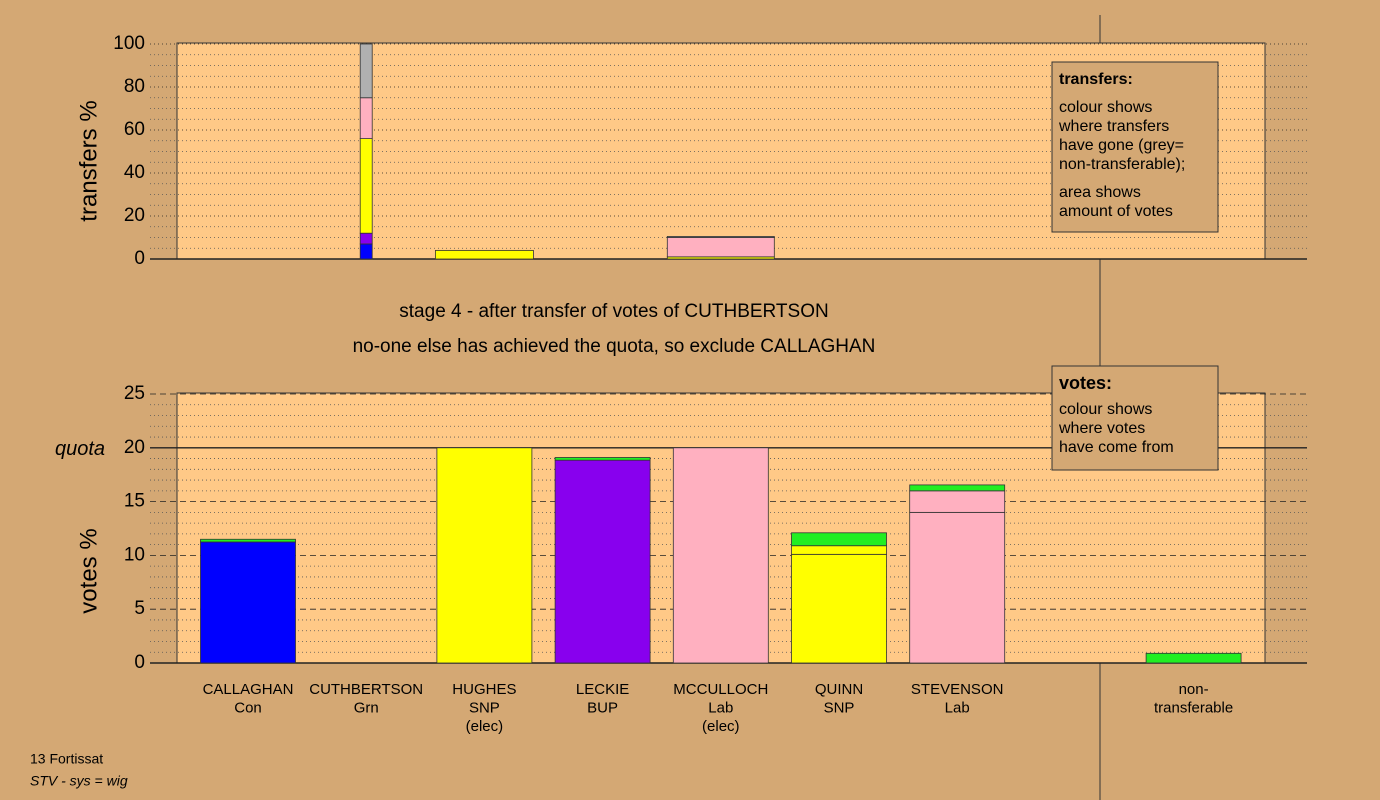 Image resolution: width=1380 pixels, height=800 pixels. Describe the element at coordinates (88, 160) in the screenshot. I see `y-axis-title: transfers %` at that location.